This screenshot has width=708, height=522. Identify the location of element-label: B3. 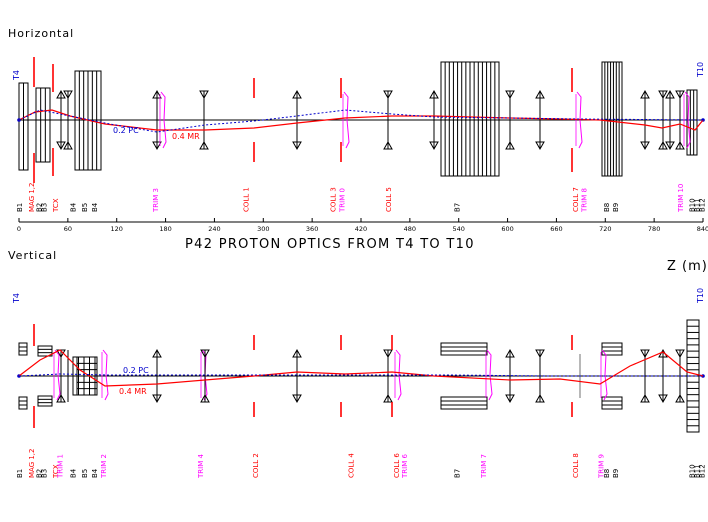
(44, 207).